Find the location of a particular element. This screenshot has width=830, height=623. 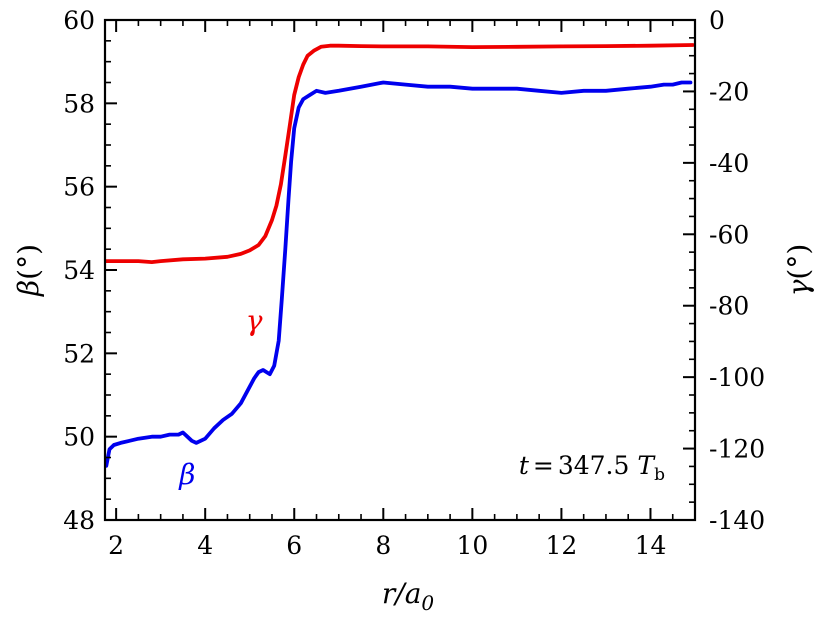

time-annotation-value: 347.5 is located at coordinates (594, 465).